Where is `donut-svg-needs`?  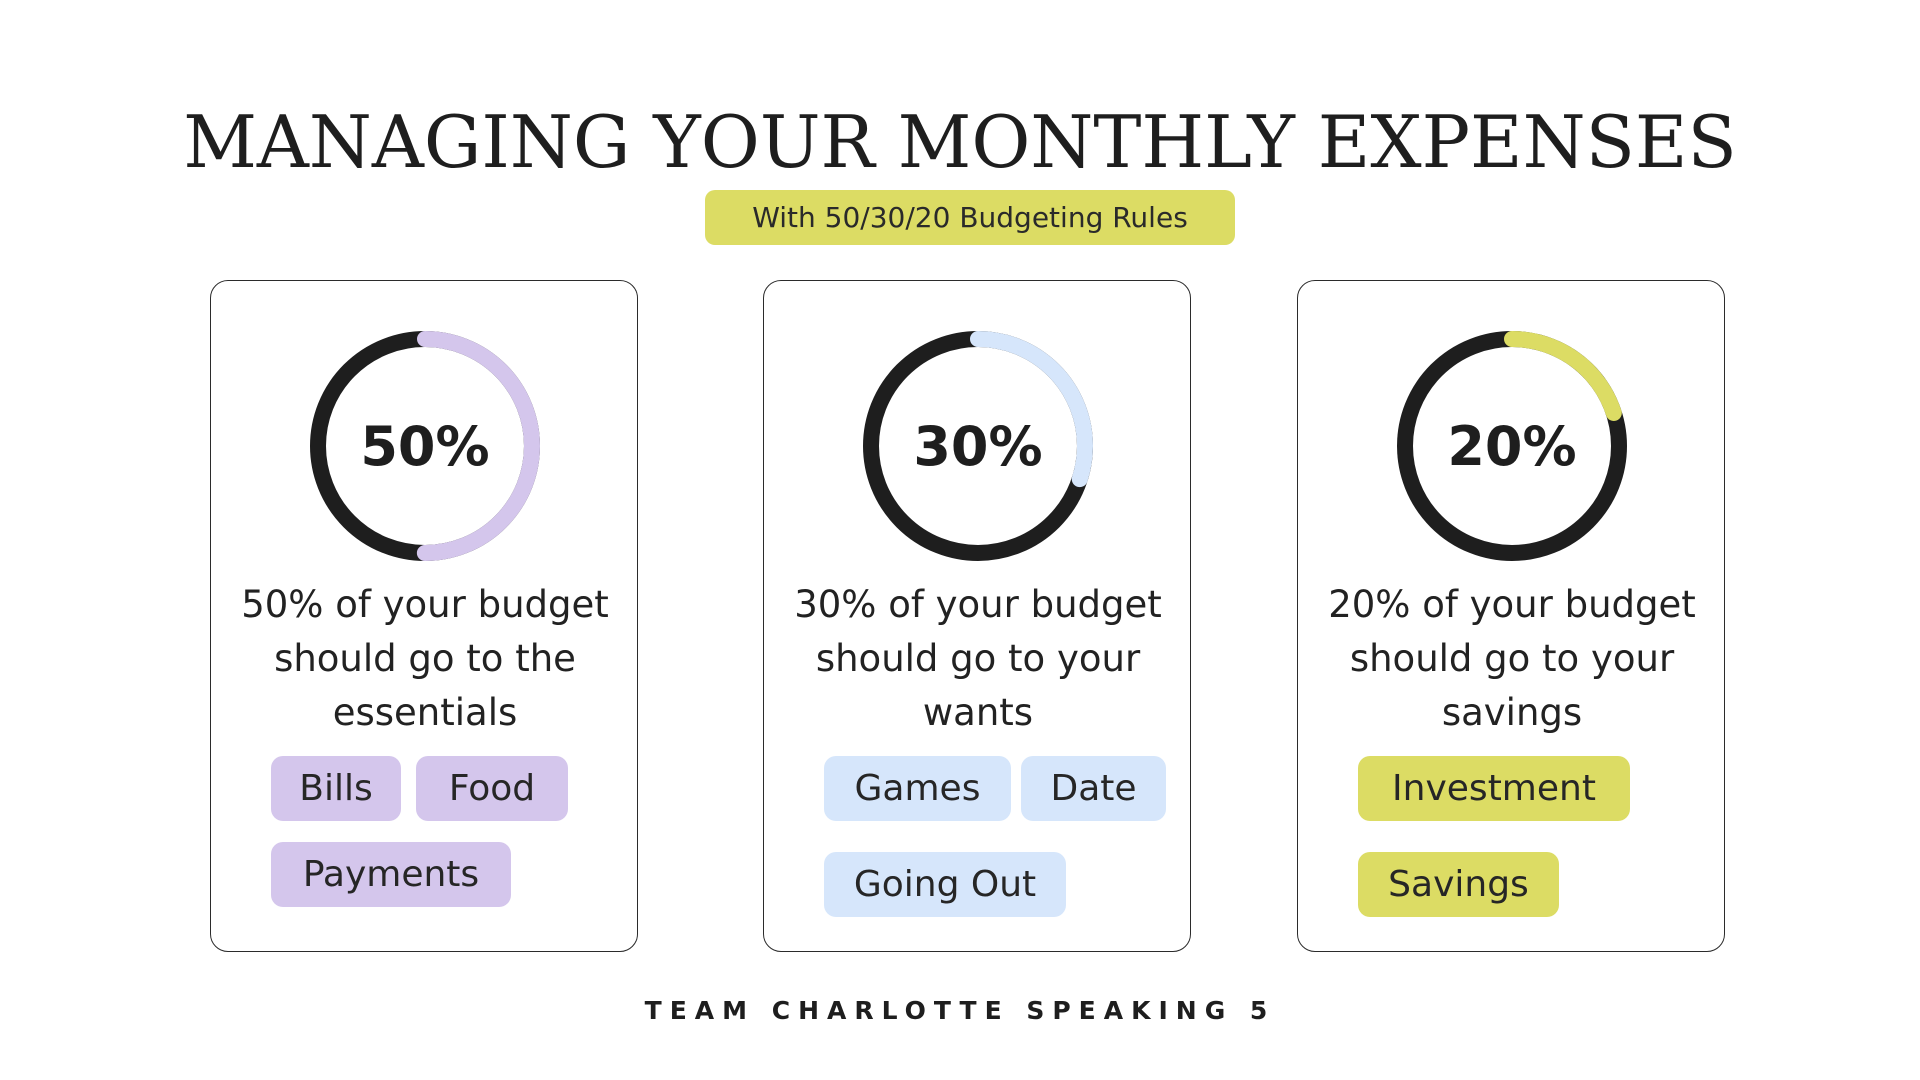
donut-svg-needs is located at coordinates (425, 446).